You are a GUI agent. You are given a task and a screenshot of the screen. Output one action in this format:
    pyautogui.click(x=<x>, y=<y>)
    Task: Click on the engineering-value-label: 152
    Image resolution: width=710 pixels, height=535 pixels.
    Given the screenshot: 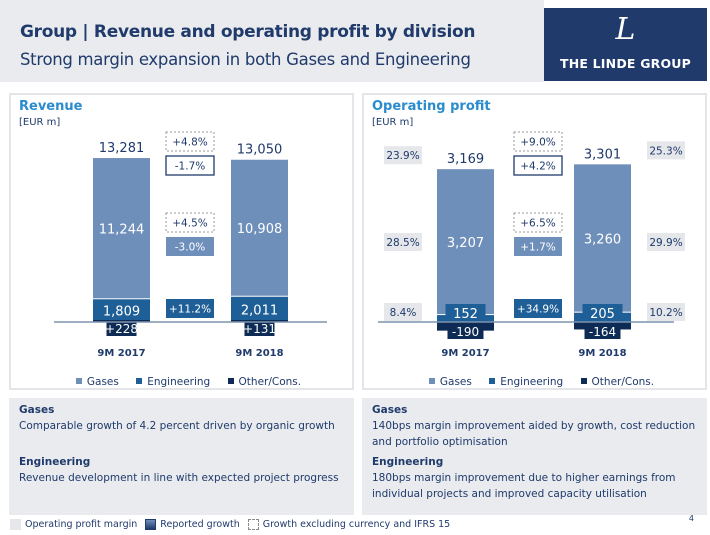 What is the action you would take?
    pyautogui.click(x=465, y=314)
    